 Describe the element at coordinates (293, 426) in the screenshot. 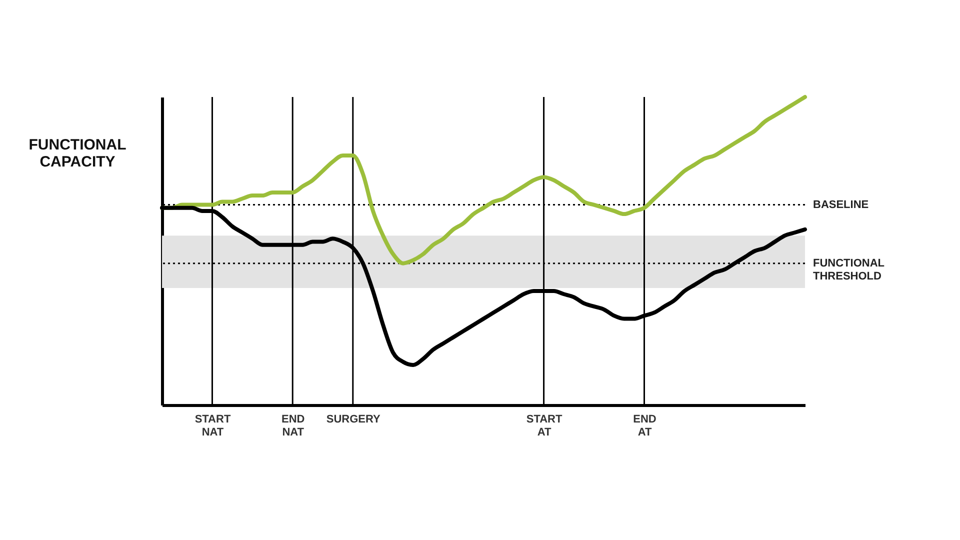

I see `x-tick-label: END NAT` at that location.